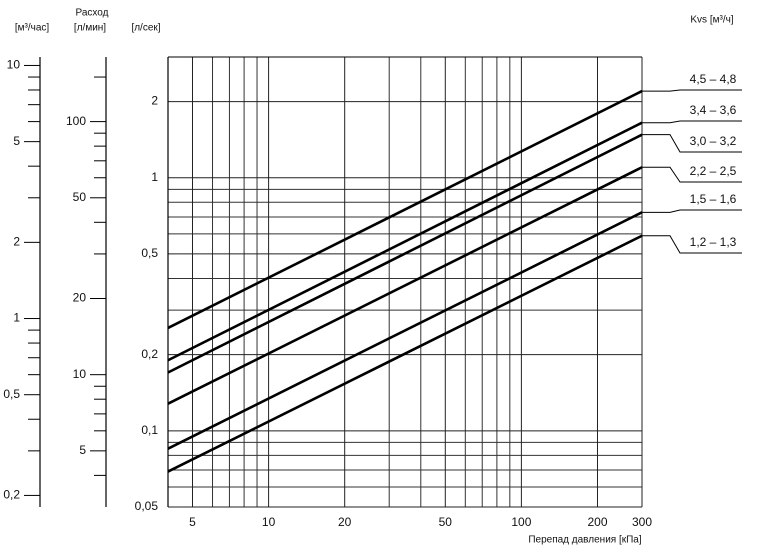 Image resolution: width=762 pixels, height=559 pixels. Describe the element at coordinates (713, 141) in the screenshot. I see `legend-label: 3,0 – 3,2` at that location.